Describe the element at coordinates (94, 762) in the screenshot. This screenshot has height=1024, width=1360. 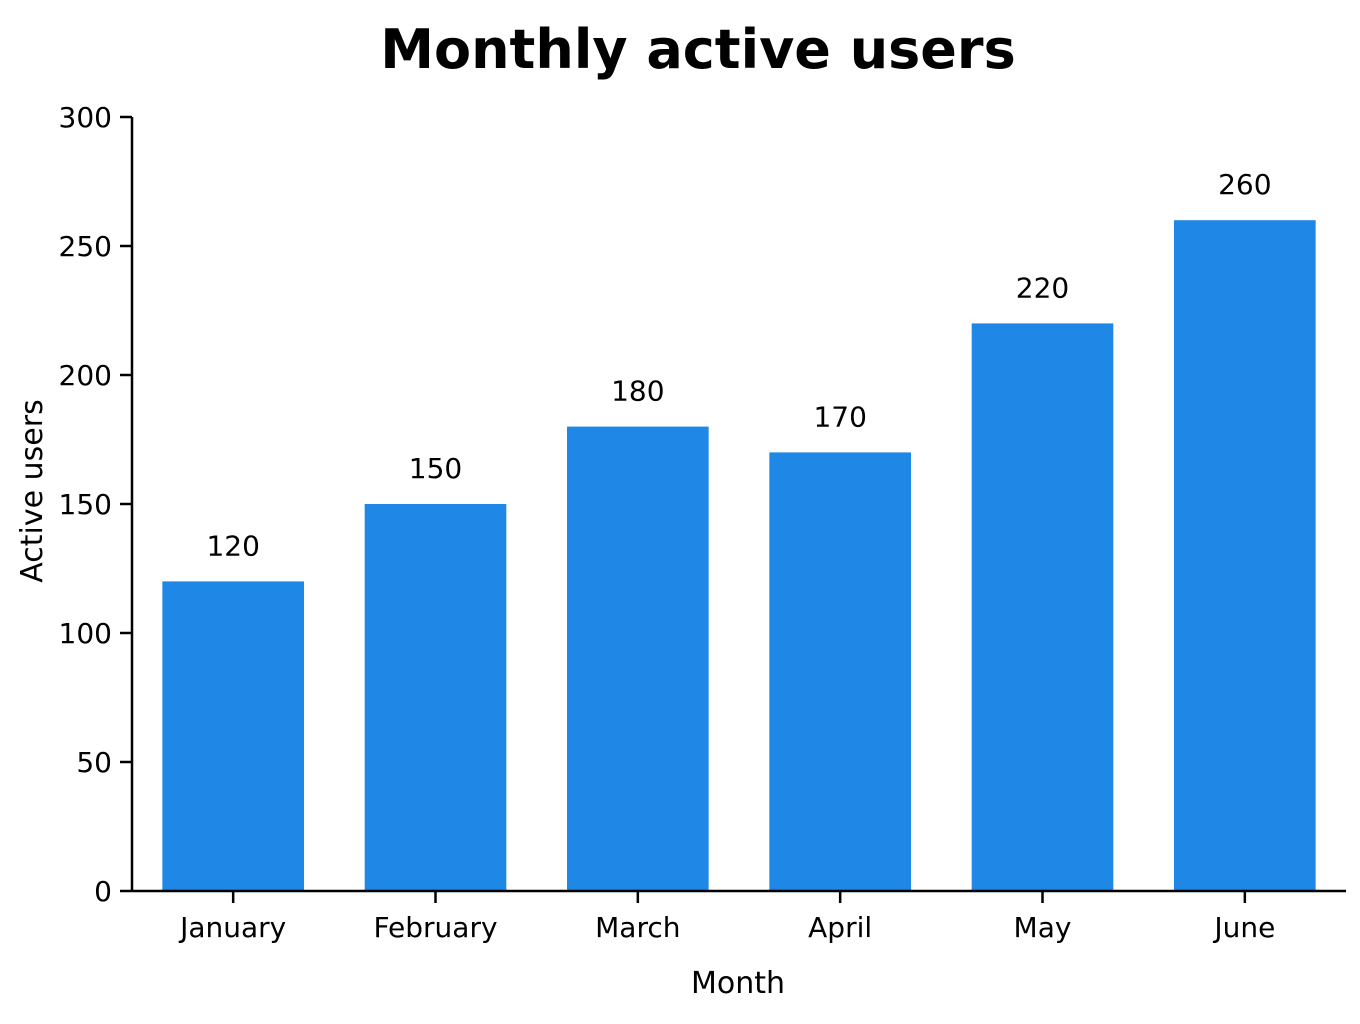
I see `y-tick-label: 50` at that location.